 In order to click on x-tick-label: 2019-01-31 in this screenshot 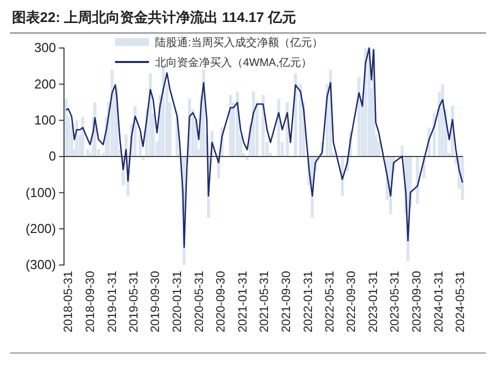, I will do `click(111, 301)`.